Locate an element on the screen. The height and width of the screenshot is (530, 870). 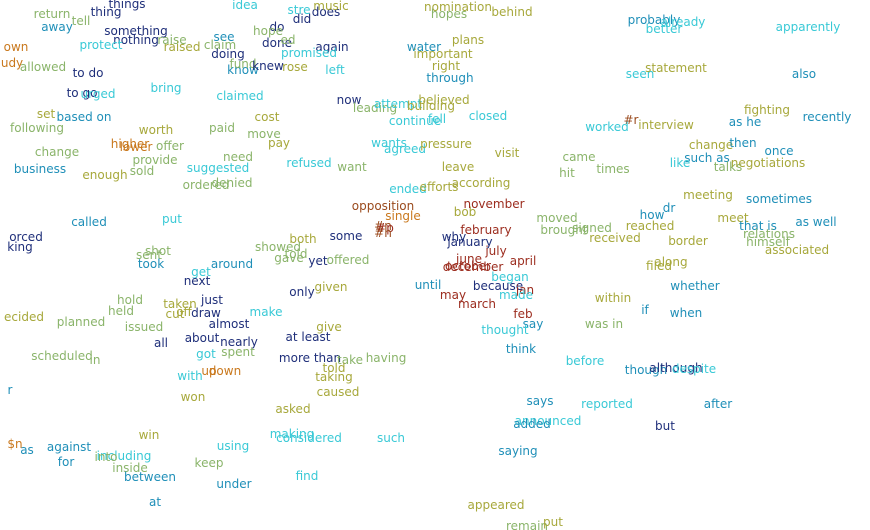
word-label: march is located at coordinates (477, 304).